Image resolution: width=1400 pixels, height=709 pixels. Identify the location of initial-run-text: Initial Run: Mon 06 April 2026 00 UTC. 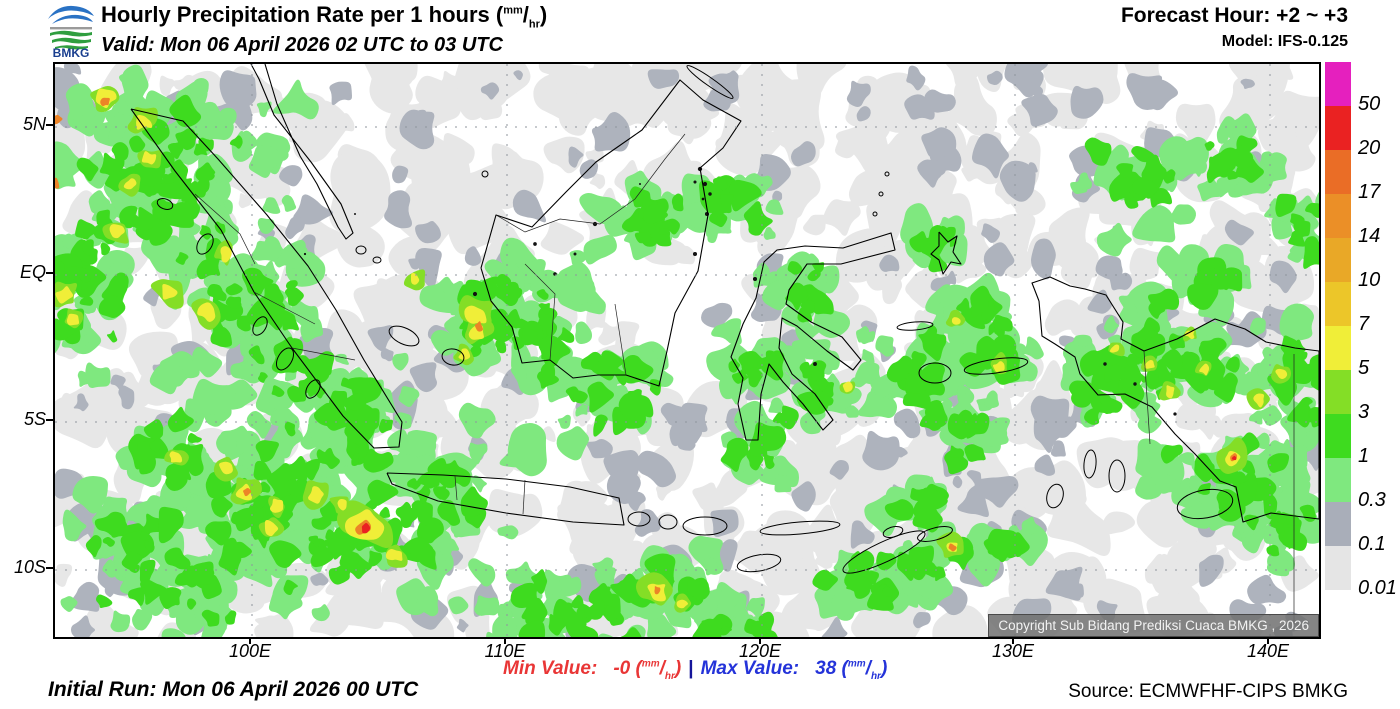
(233, 689).